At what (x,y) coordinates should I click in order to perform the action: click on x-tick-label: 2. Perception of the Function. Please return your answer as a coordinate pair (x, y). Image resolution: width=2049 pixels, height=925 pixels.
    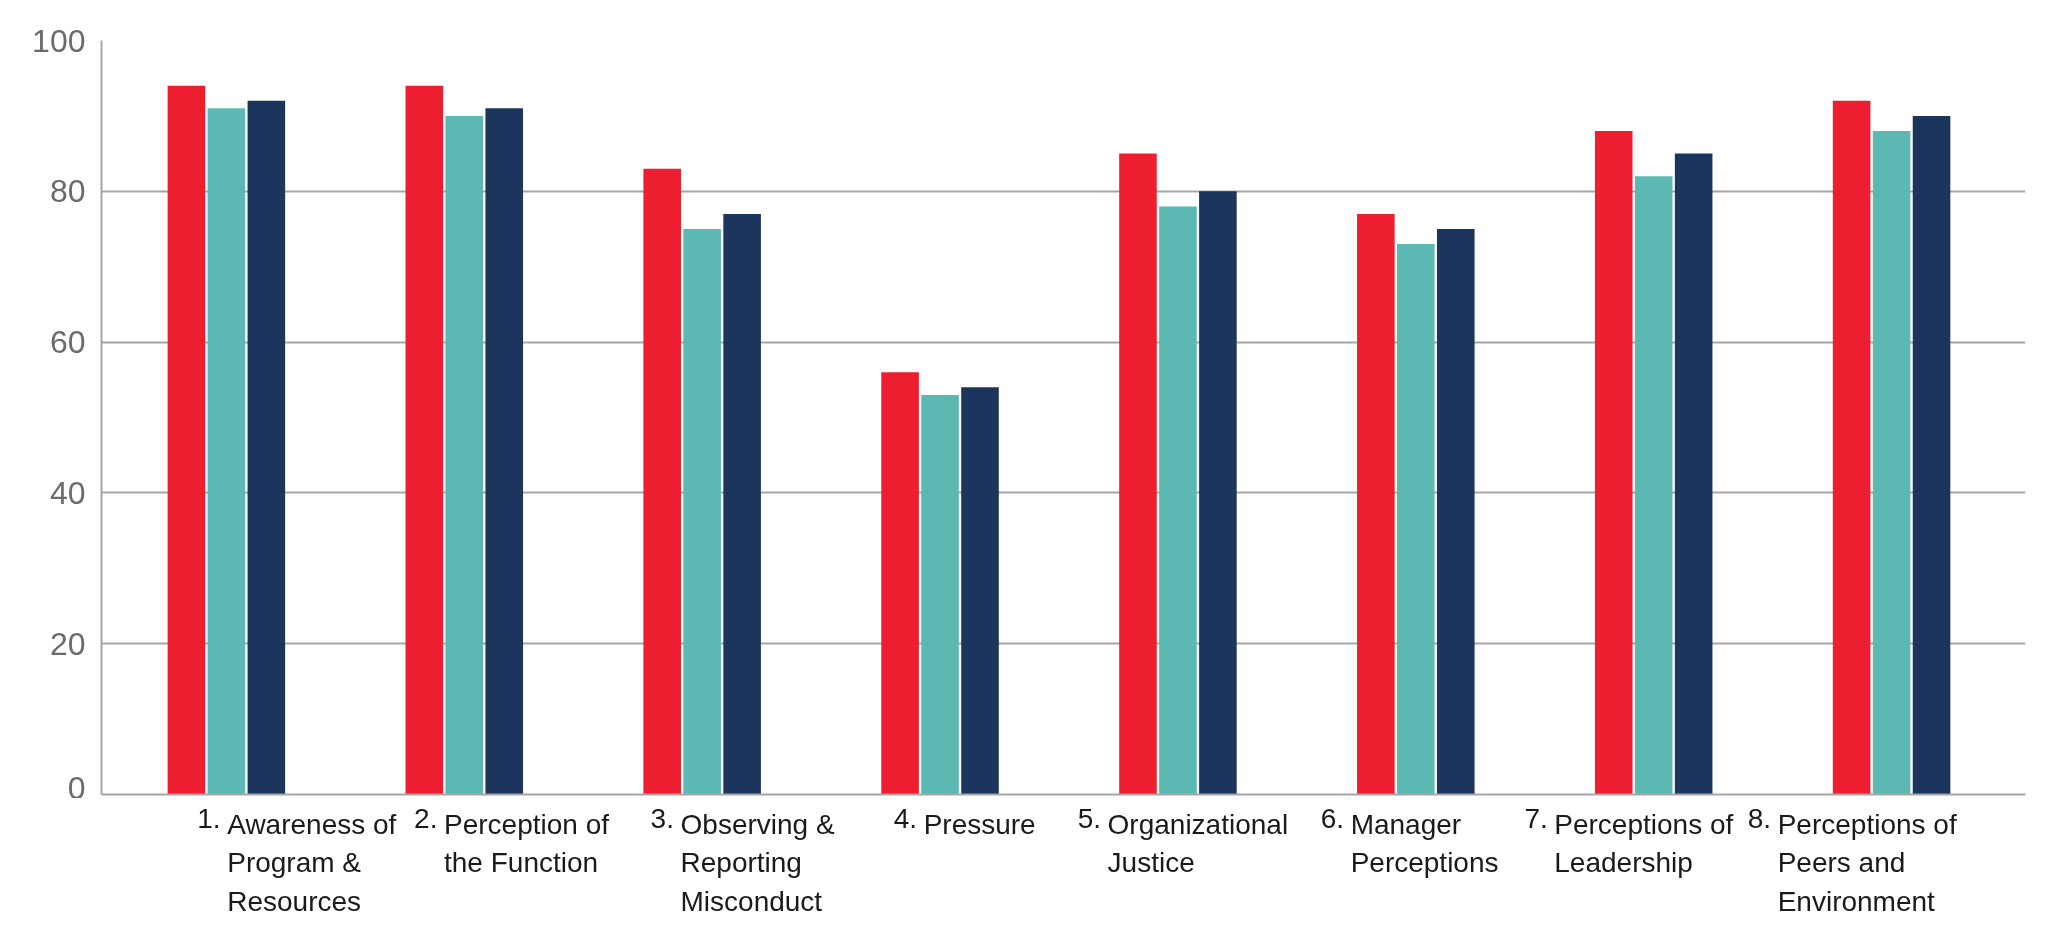
    Looking at the image, I should click on (512, 840).